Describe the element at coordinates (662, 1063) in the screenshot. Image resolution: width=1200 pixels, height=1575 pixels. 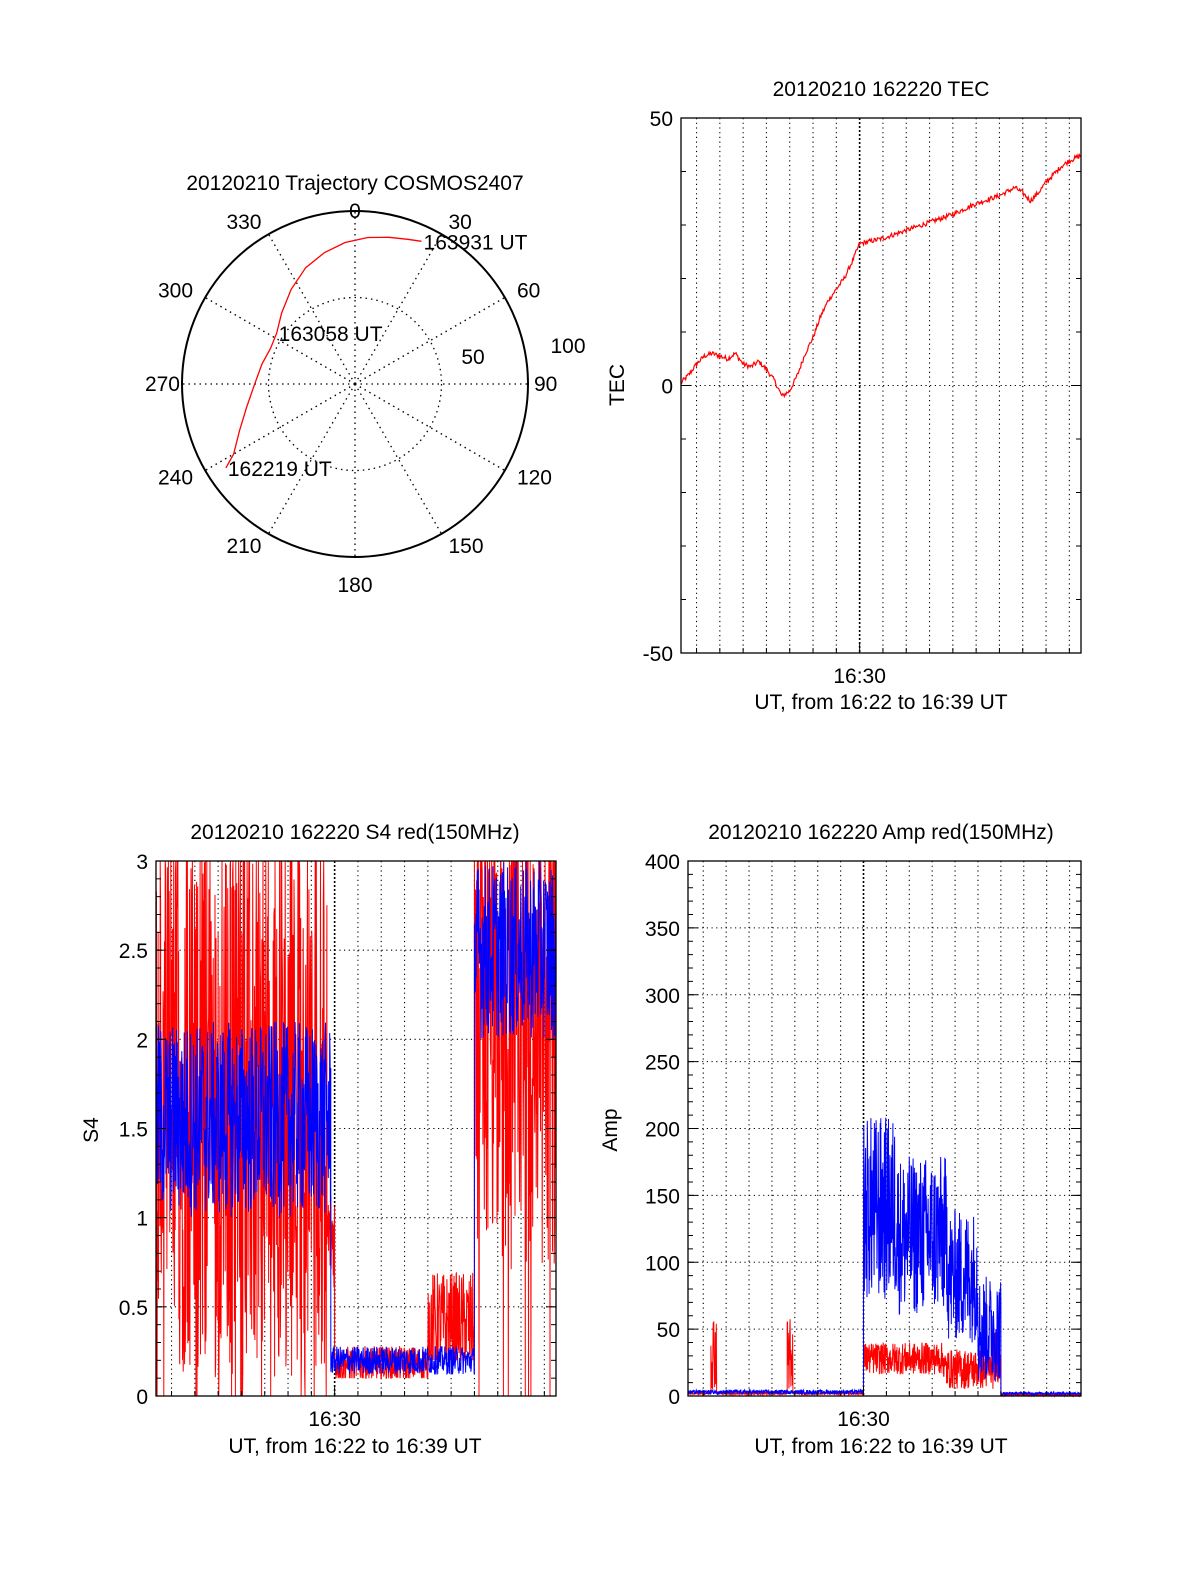
I see `y-tick-label: 250` at that location.